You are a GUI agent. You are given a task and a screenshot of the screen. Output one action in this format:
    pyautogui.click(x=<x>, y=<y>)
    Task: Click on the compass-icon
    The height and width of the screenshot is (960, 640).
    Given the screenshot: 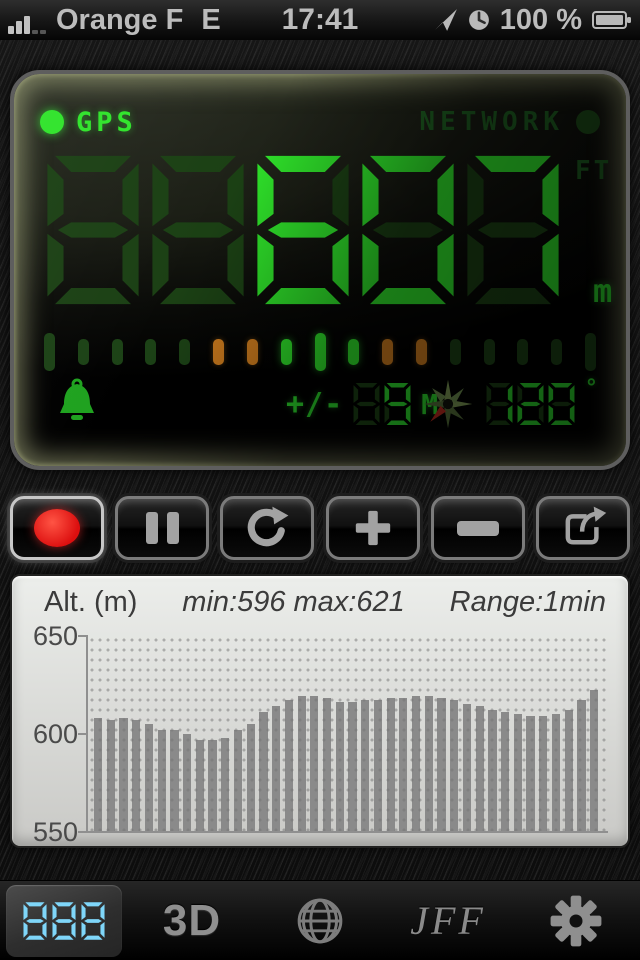 What is the action you would take?
    pyautogui.click(x=448, y=404)
    